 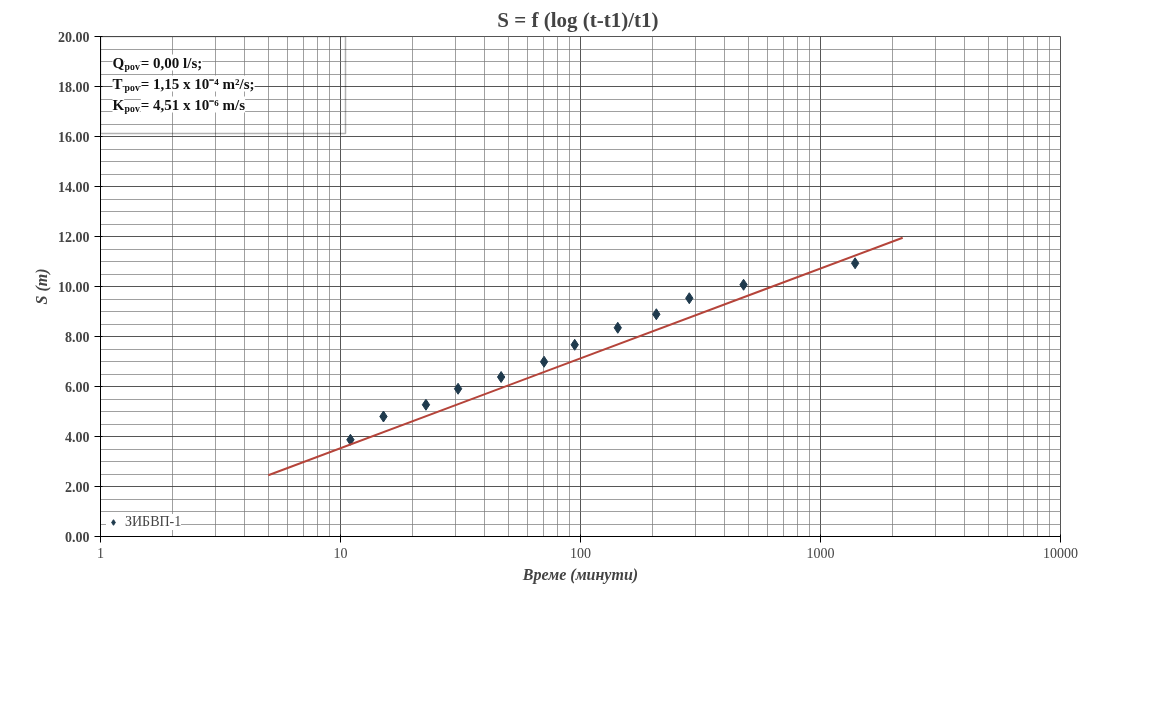 What do you see at coordinates (74, 137) in the screenshot?
I see `y-tick-label: 16.00` at bounding box center [74, 137].